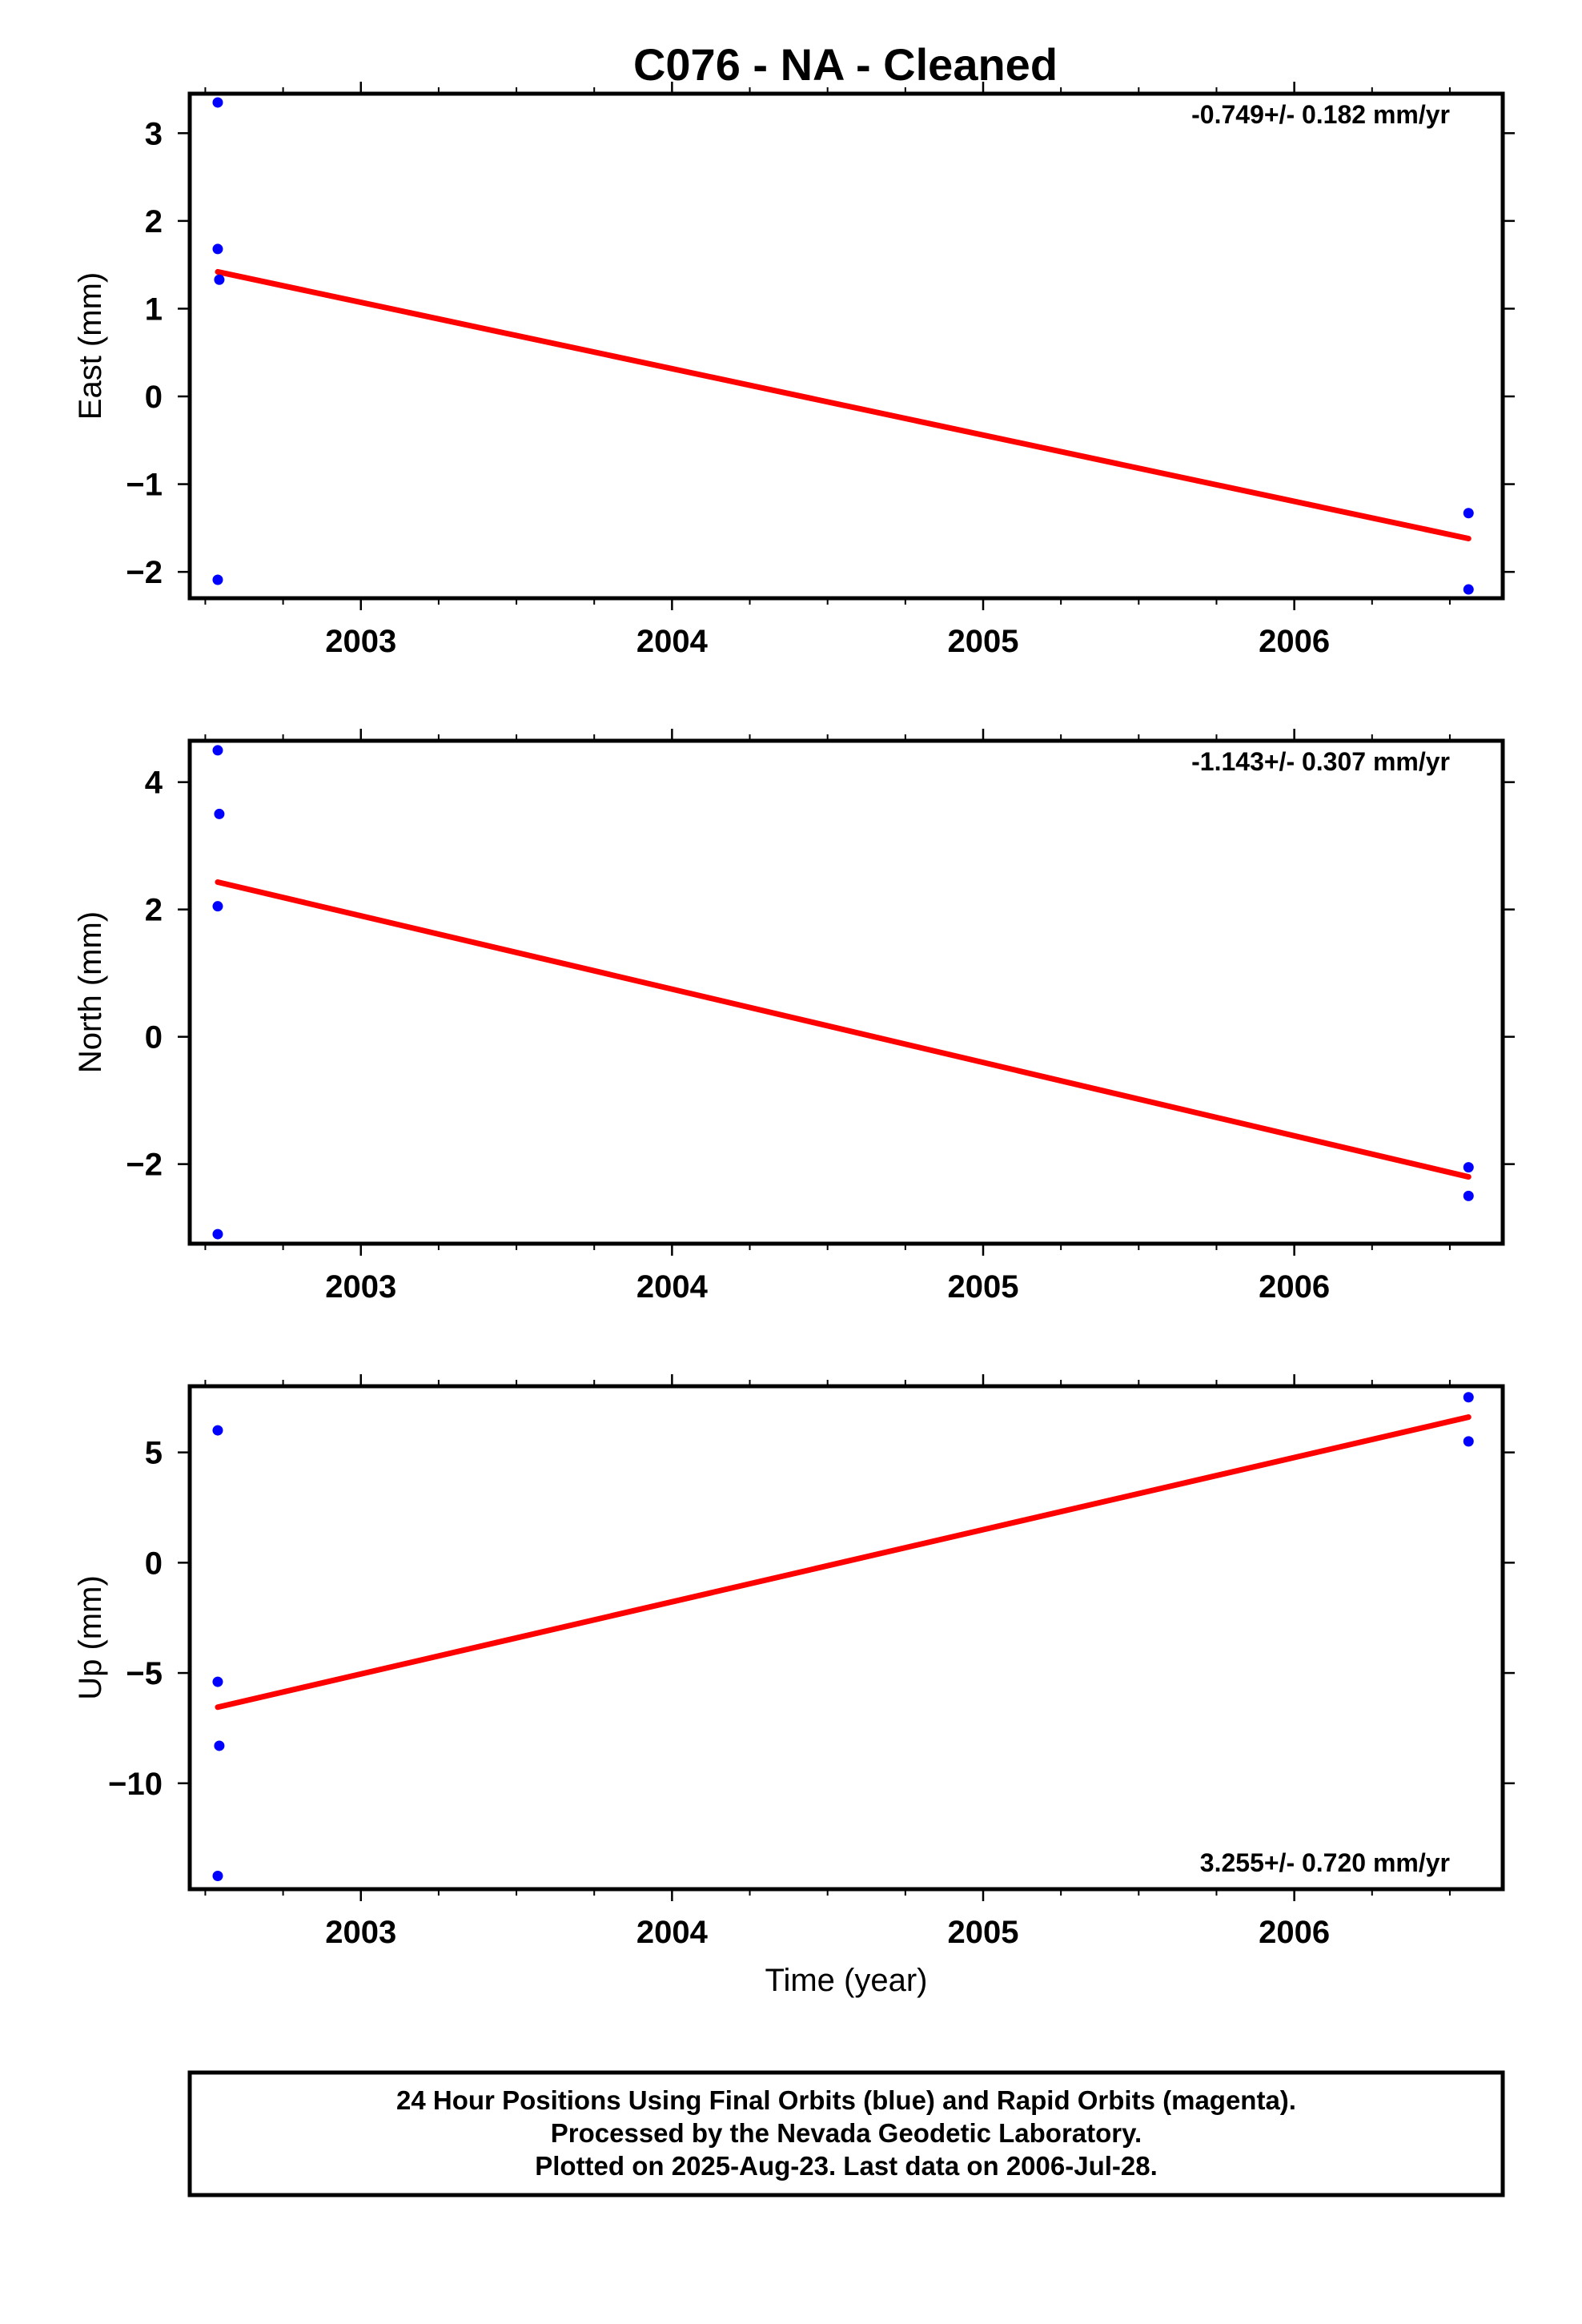  What do you see at coordinates (135, 1784) in the screenshot?
I see `y-tick-label: −10` at bounding box center [135, 1784].